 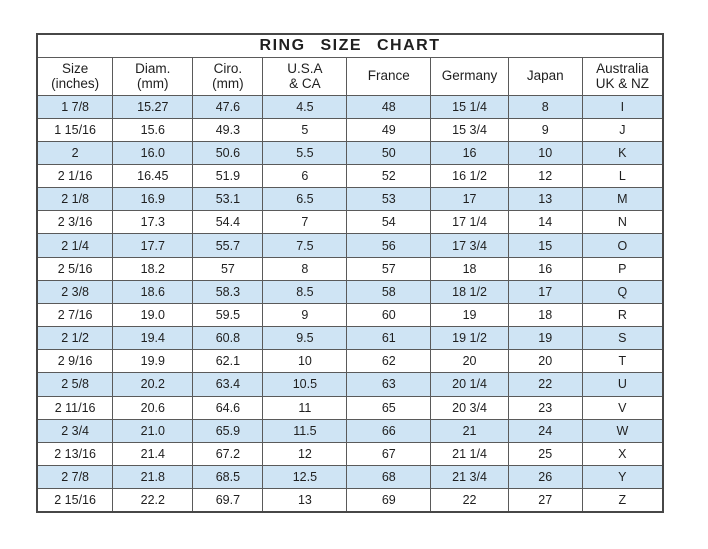 I want to click on table-row: 2 7/16 19.0 59.5 9 60 19 18 R, so click(x=350, y=315).